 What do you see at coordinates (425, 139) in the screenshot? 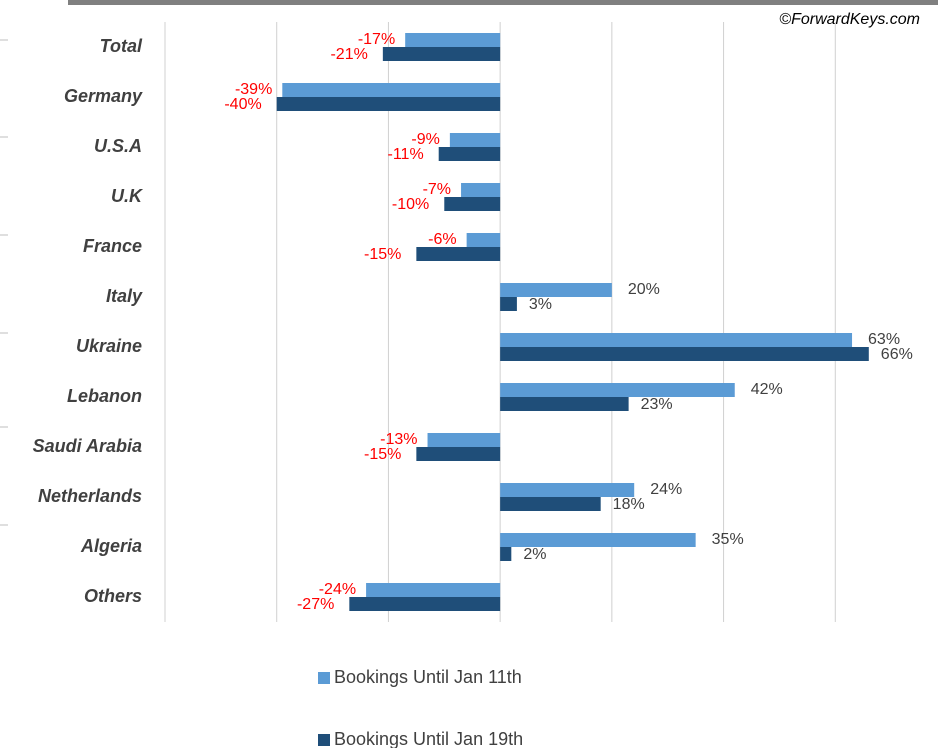
I see `value-label: -9%` at bounding box center [425, 139].